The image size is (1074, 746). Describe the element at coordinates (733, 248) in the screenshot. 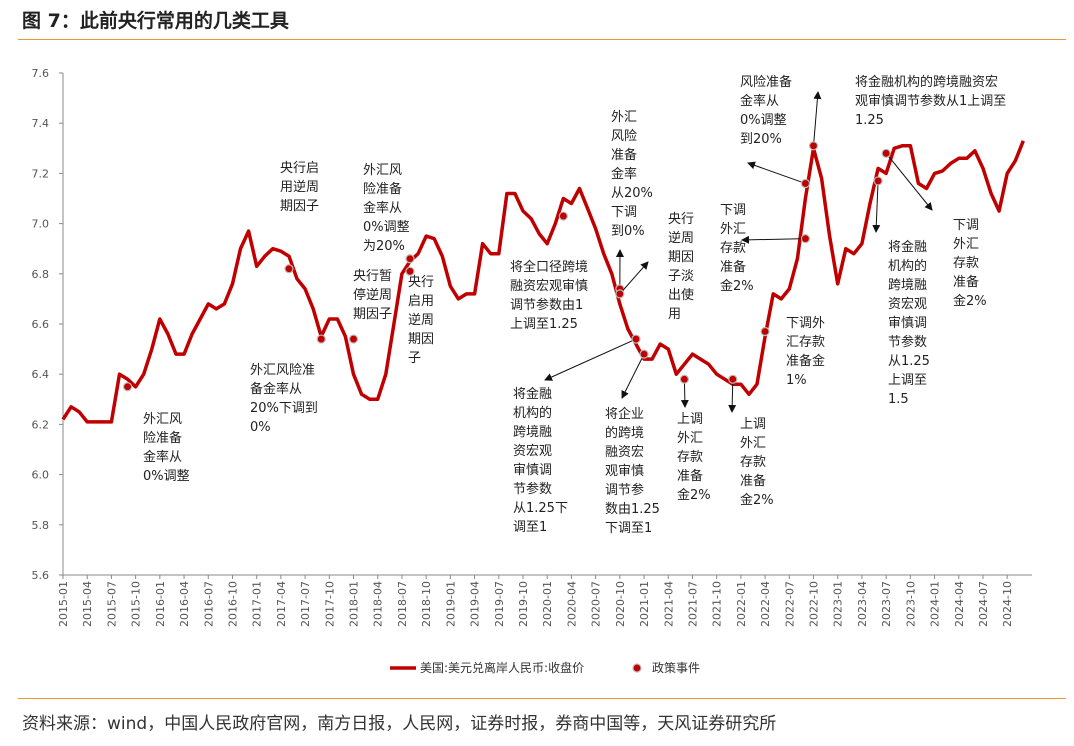

I see `event-annotation-text: 存款` at that location.